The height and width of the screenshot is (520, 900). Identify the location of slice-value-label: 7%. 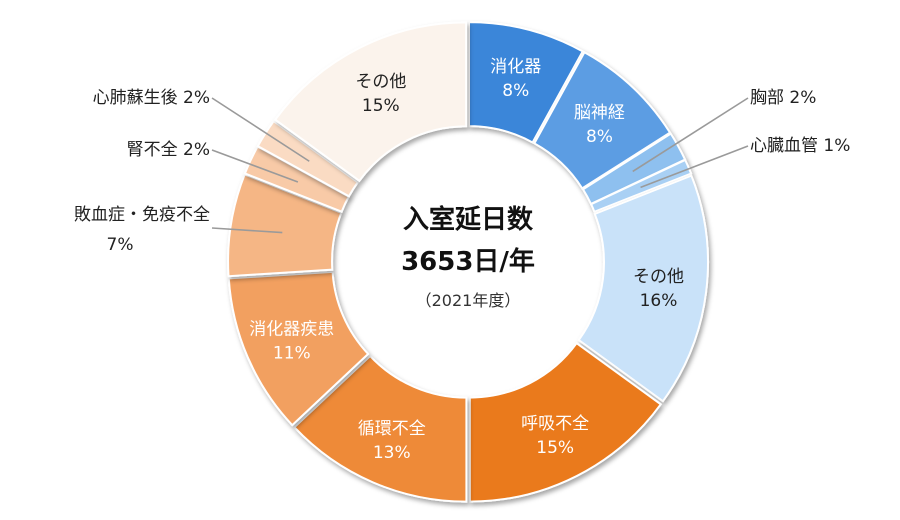
(120, 245).